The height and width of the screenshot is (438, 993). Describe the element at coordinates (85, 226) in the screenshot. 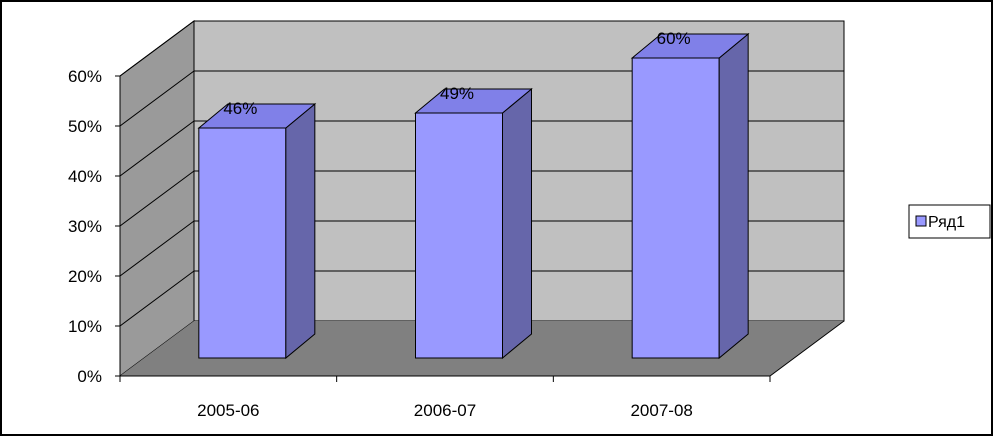

I see `y-tick-label: 30%` at that location.